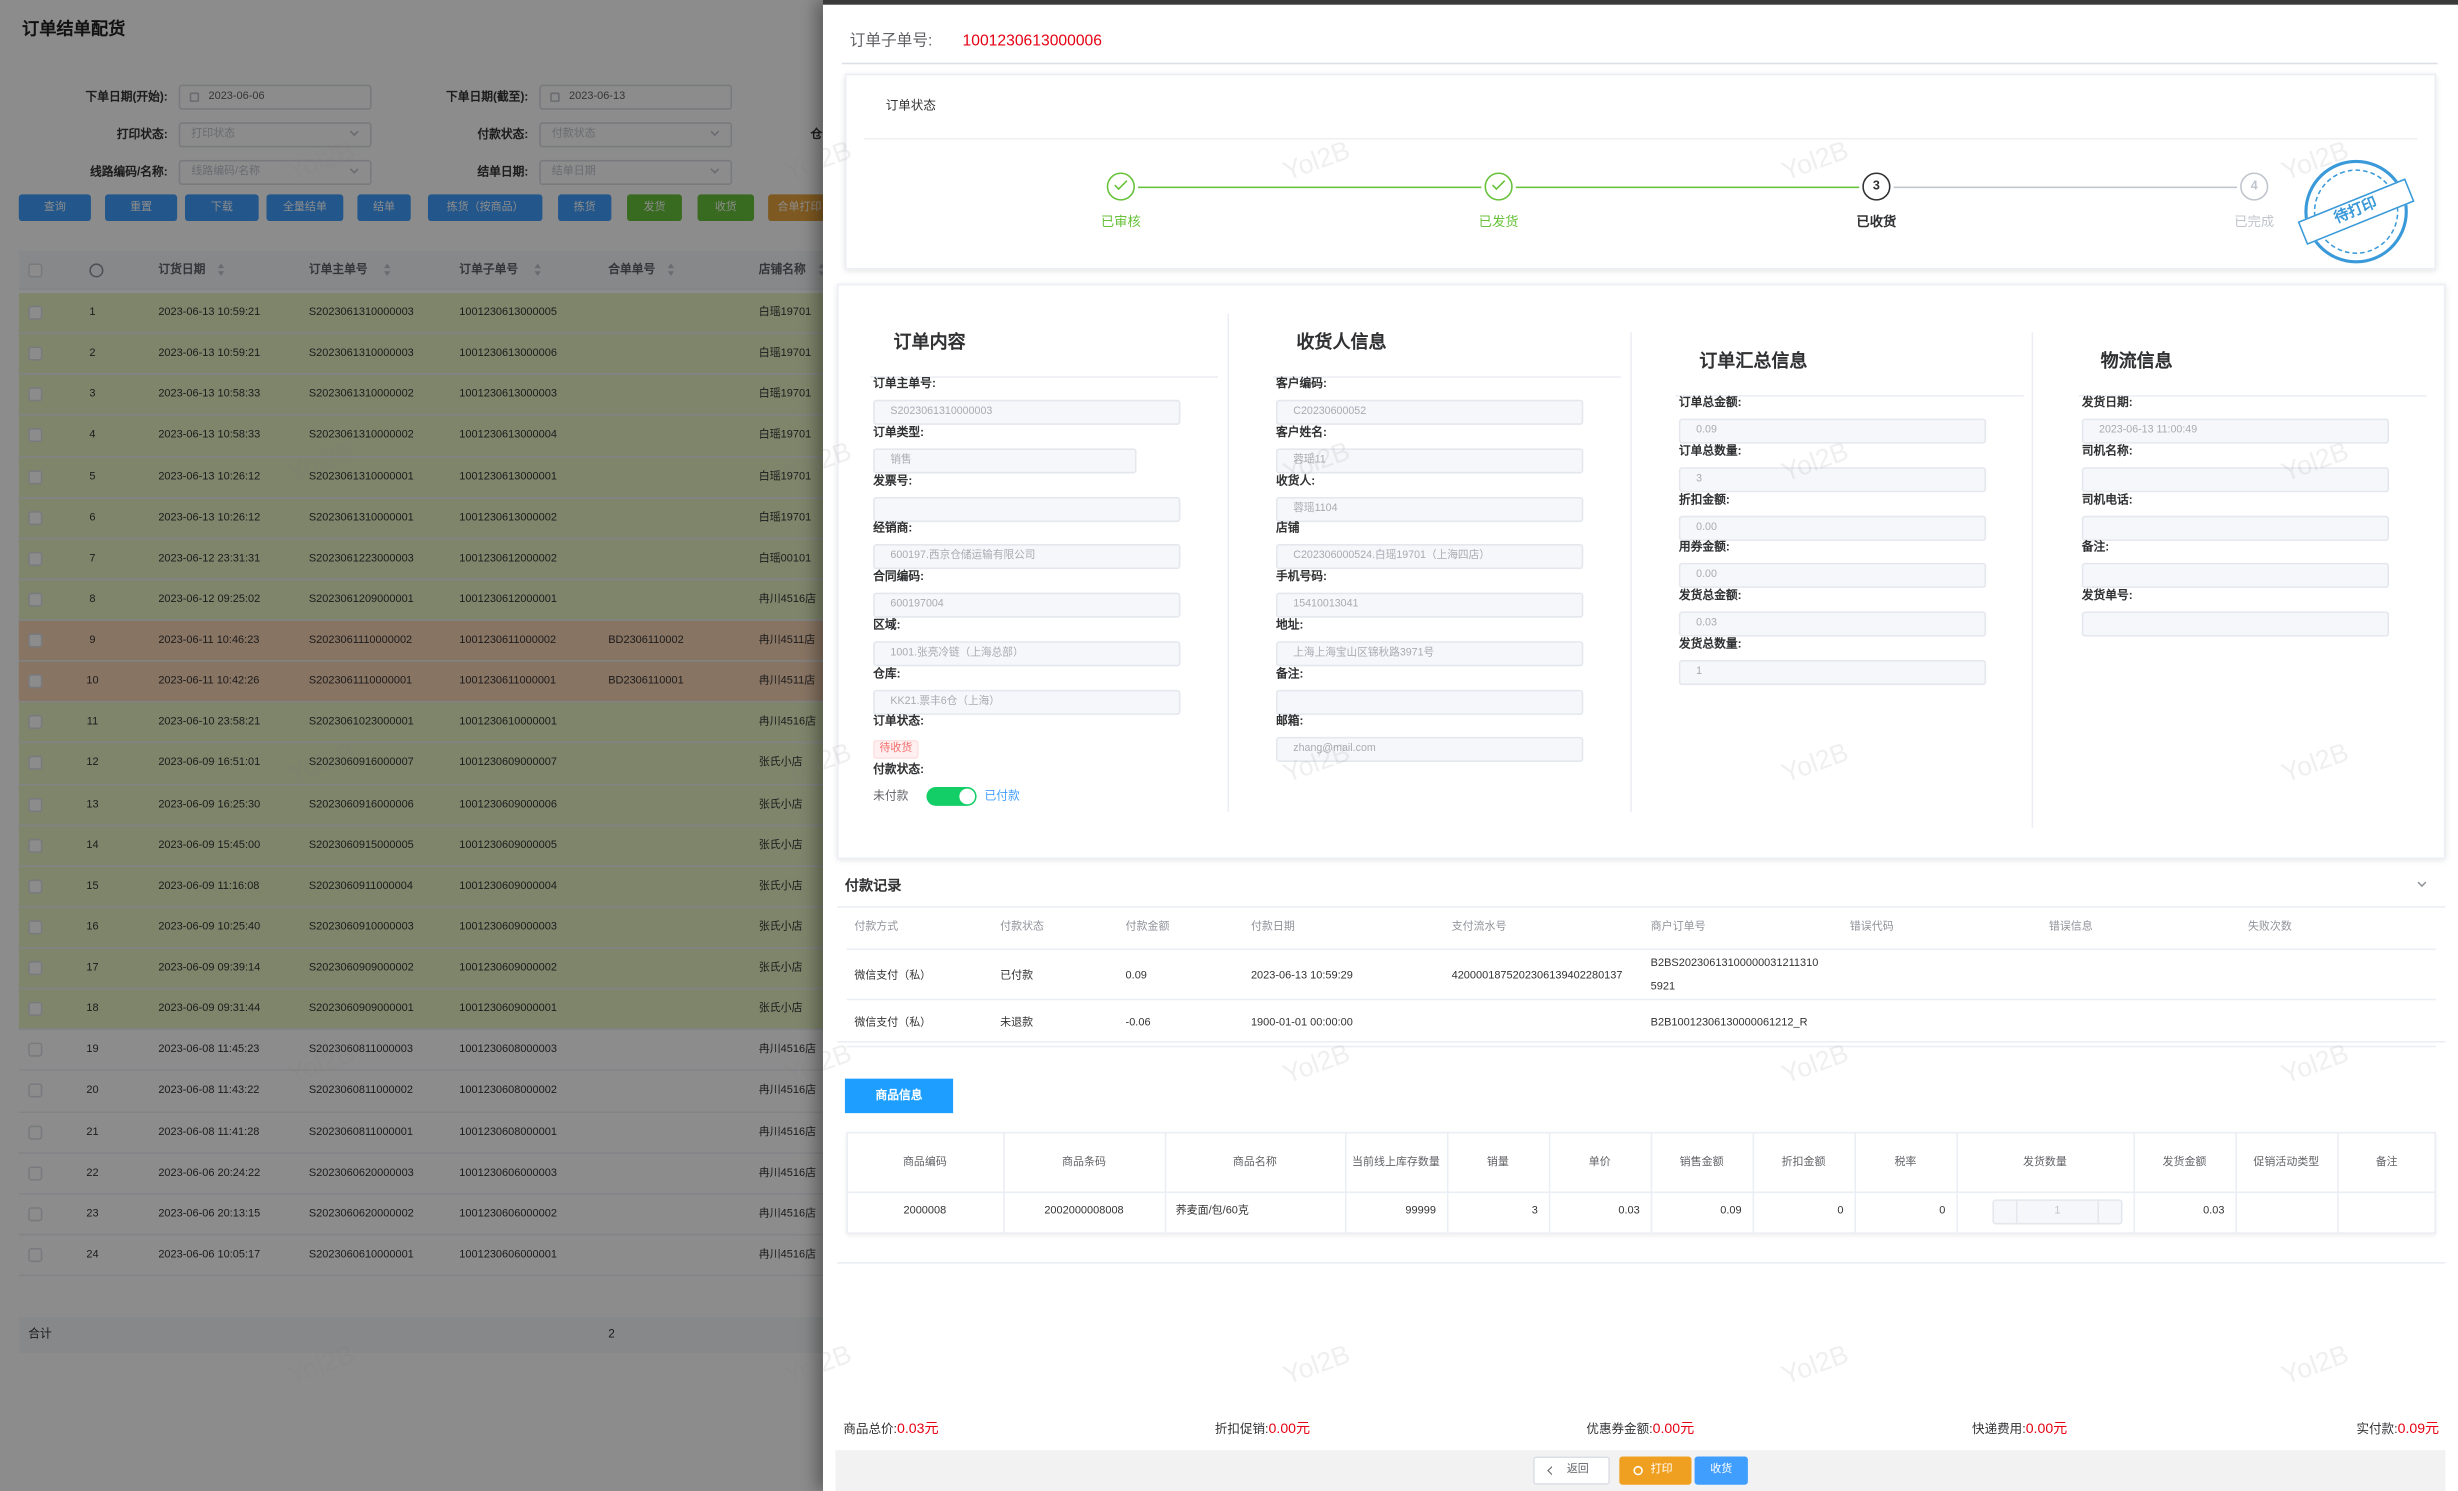 The image size is (2458, 1491). Describe the element at coordinates (2377, 1429) in the screenshot. I see `summary-label: 实付款:` at that location.